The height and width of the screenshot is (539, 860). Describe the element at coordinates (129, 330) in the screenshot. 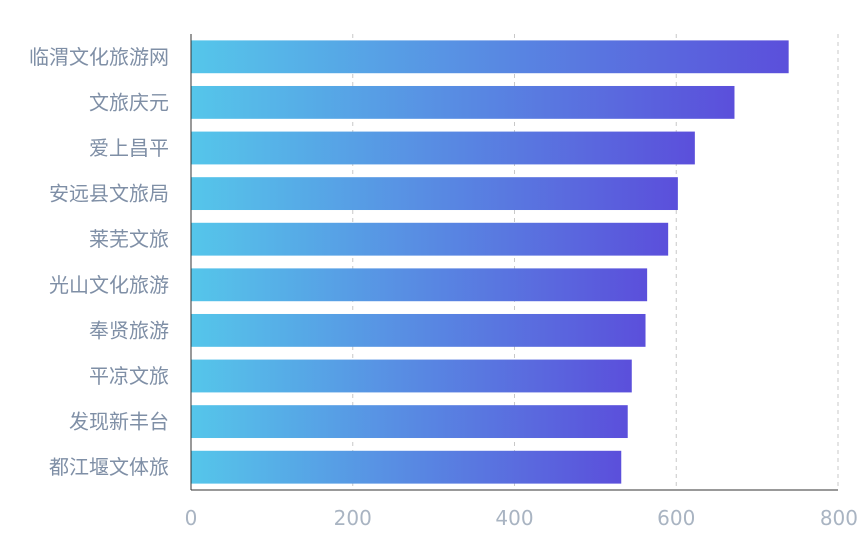

I see `category-label: 奉贤旅游` at that location.